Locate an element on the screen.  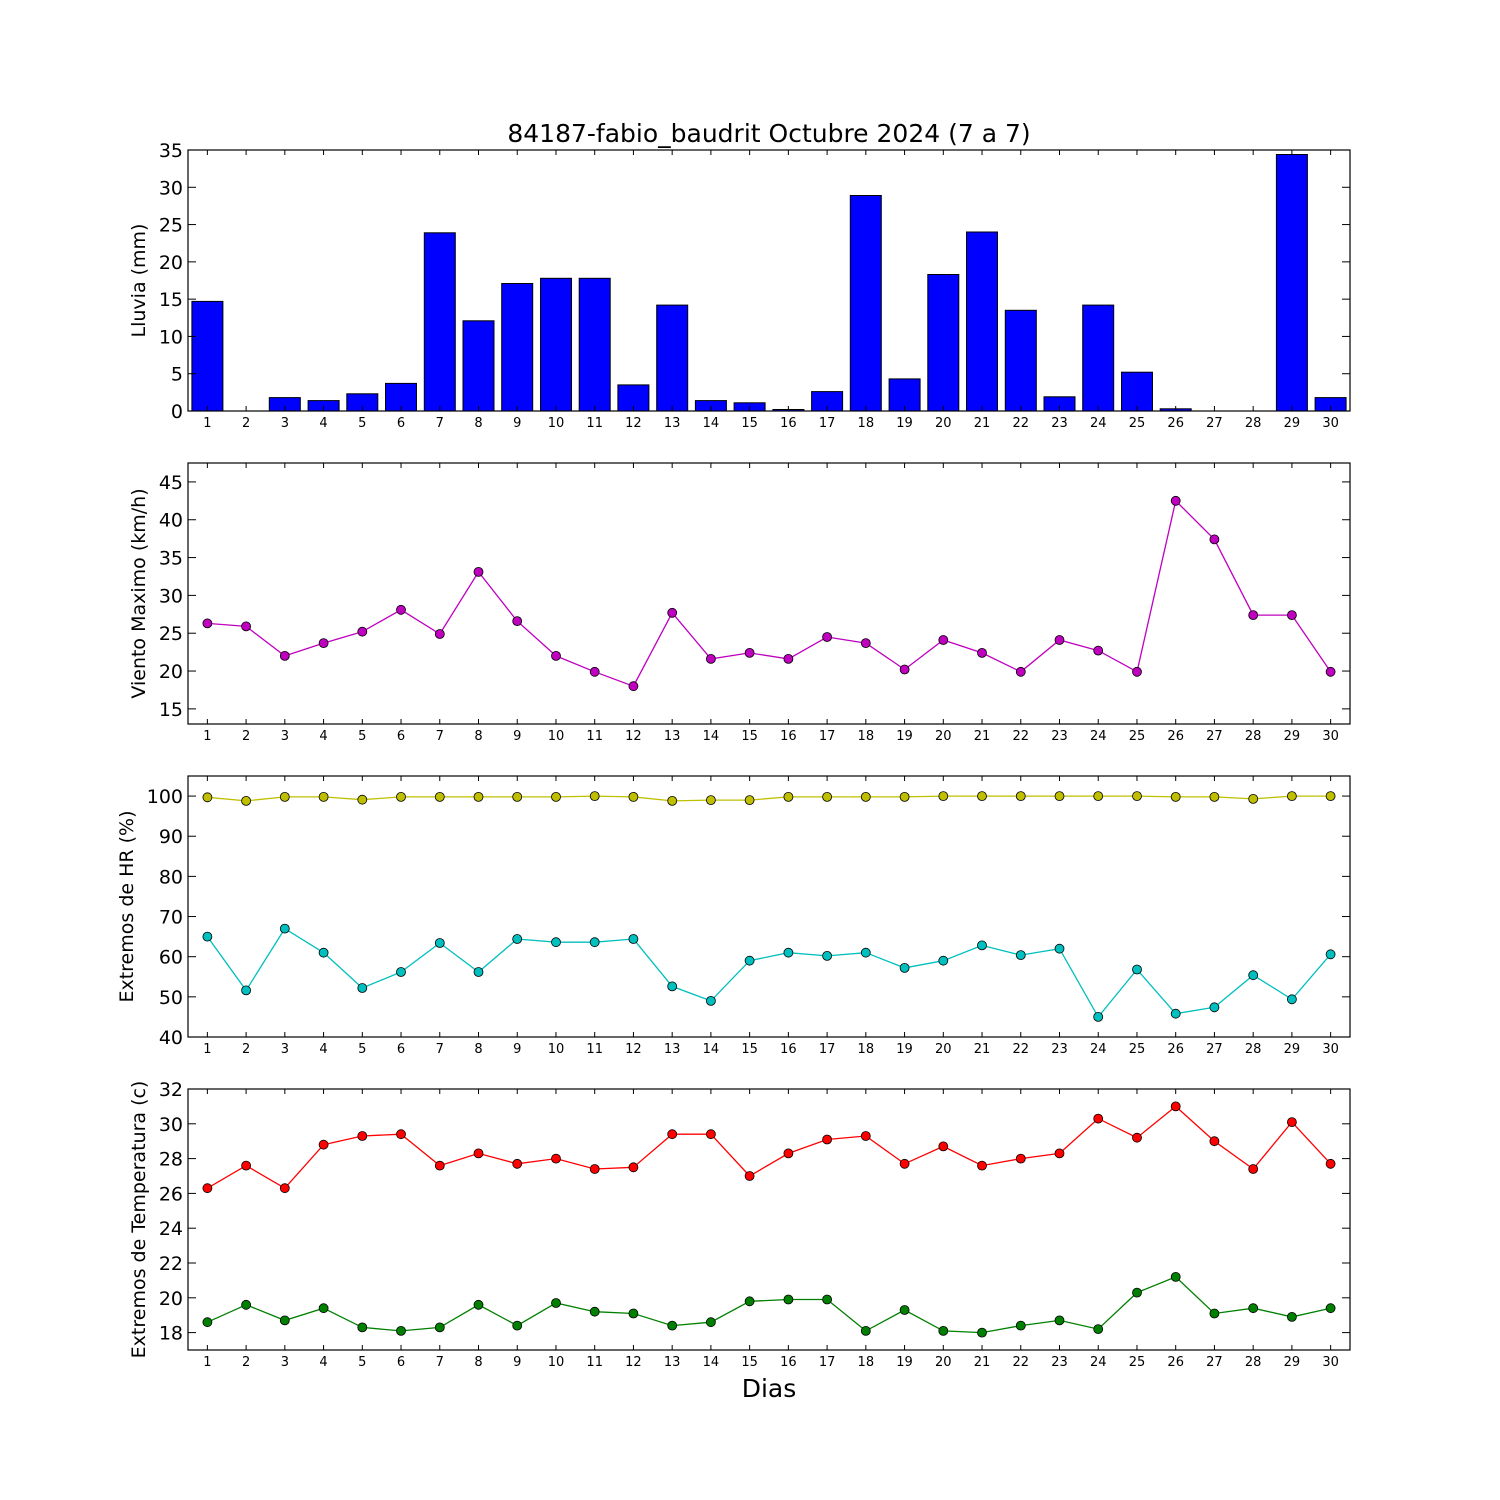
x-tick-label: 8 is located at coordinates (478, 1049).